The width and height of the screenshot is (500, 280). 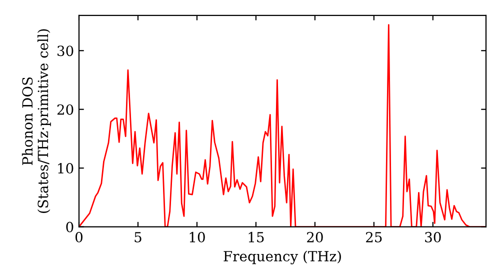 I want to click on x-tick-label: 0, so click(x=78, y=237).